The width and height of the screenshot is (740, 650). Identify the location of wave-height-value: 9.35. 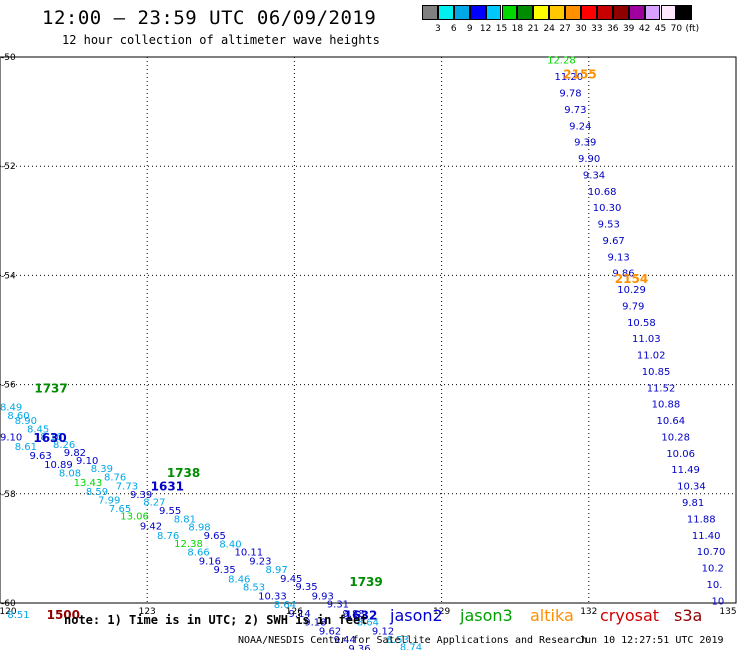
(224, 570).